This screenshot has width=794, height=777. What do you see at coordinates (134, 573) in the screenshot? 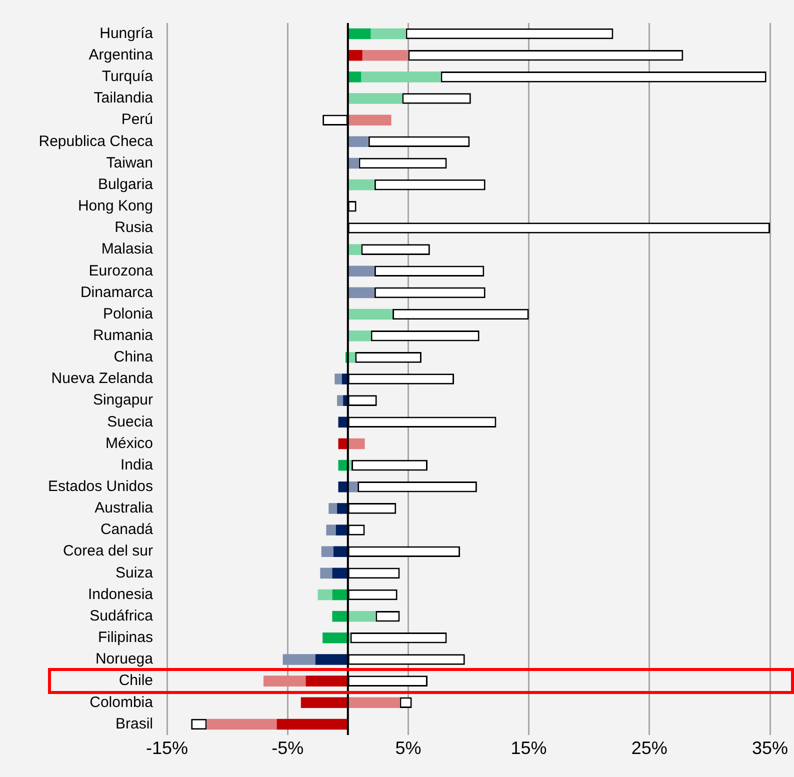
I see `y-tick-label: Suiza` at bounding box center [134, 573].